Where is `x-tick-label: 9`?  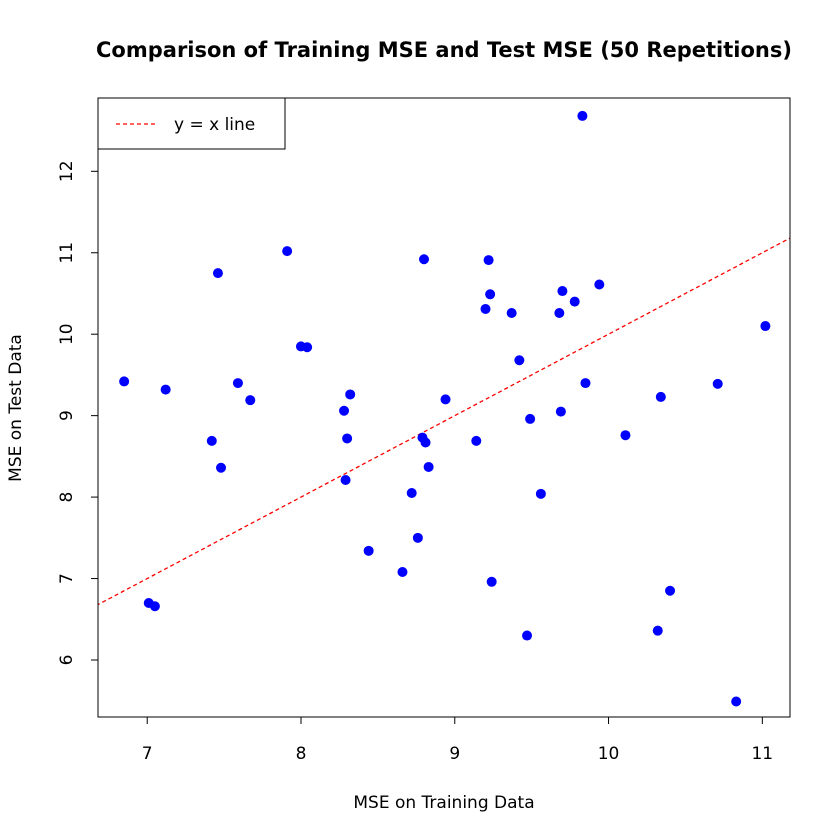 x-tick-label: 9 is located at coordinates (454, 754).